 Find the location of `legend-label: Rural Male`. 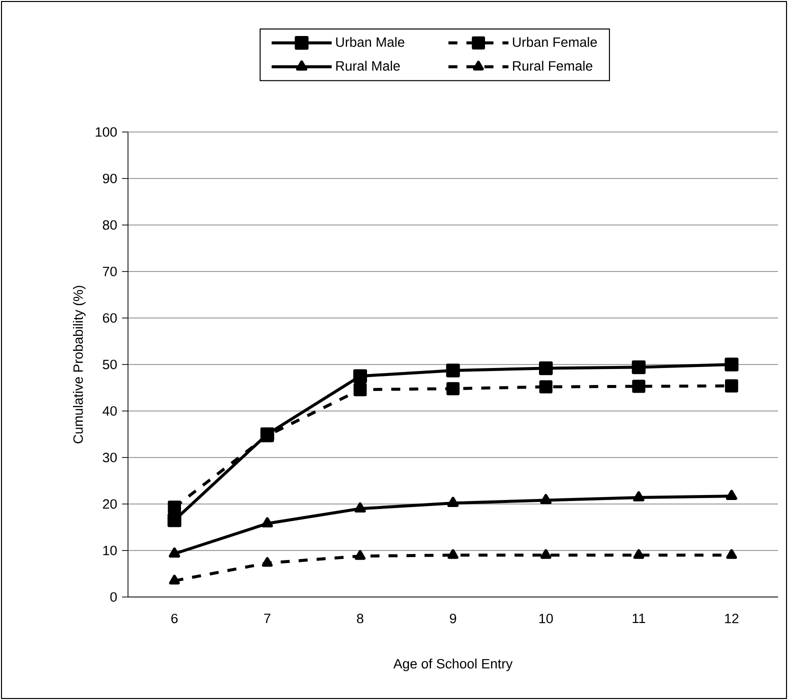

legend-label: Rural Male is located at coordinates (368, 65).